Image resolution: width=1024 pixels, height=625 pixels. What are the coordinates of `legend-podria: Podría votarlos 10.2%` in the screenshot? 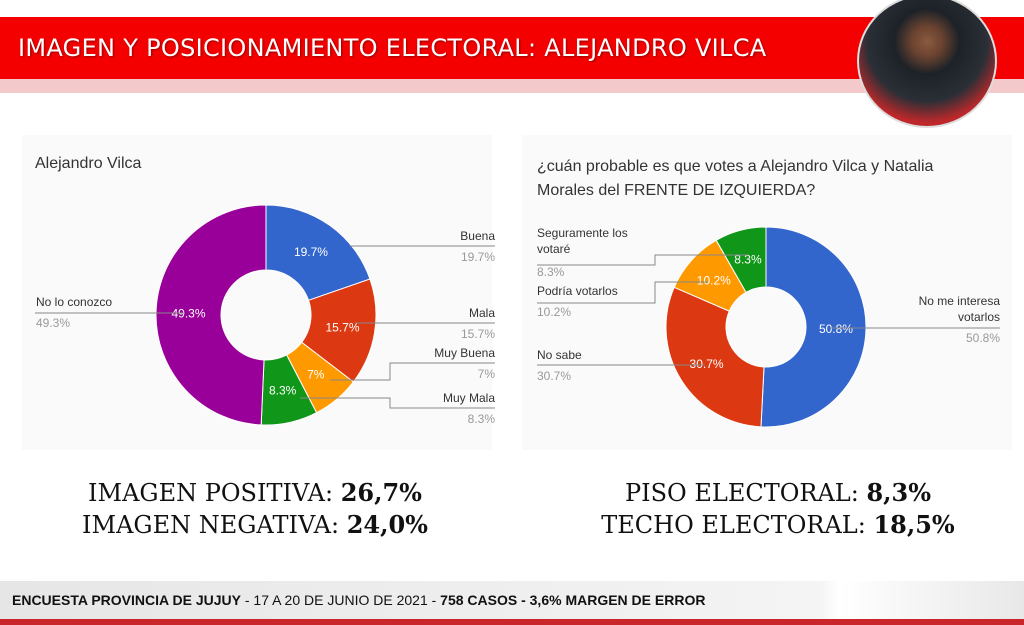 It's located at (577, 301).